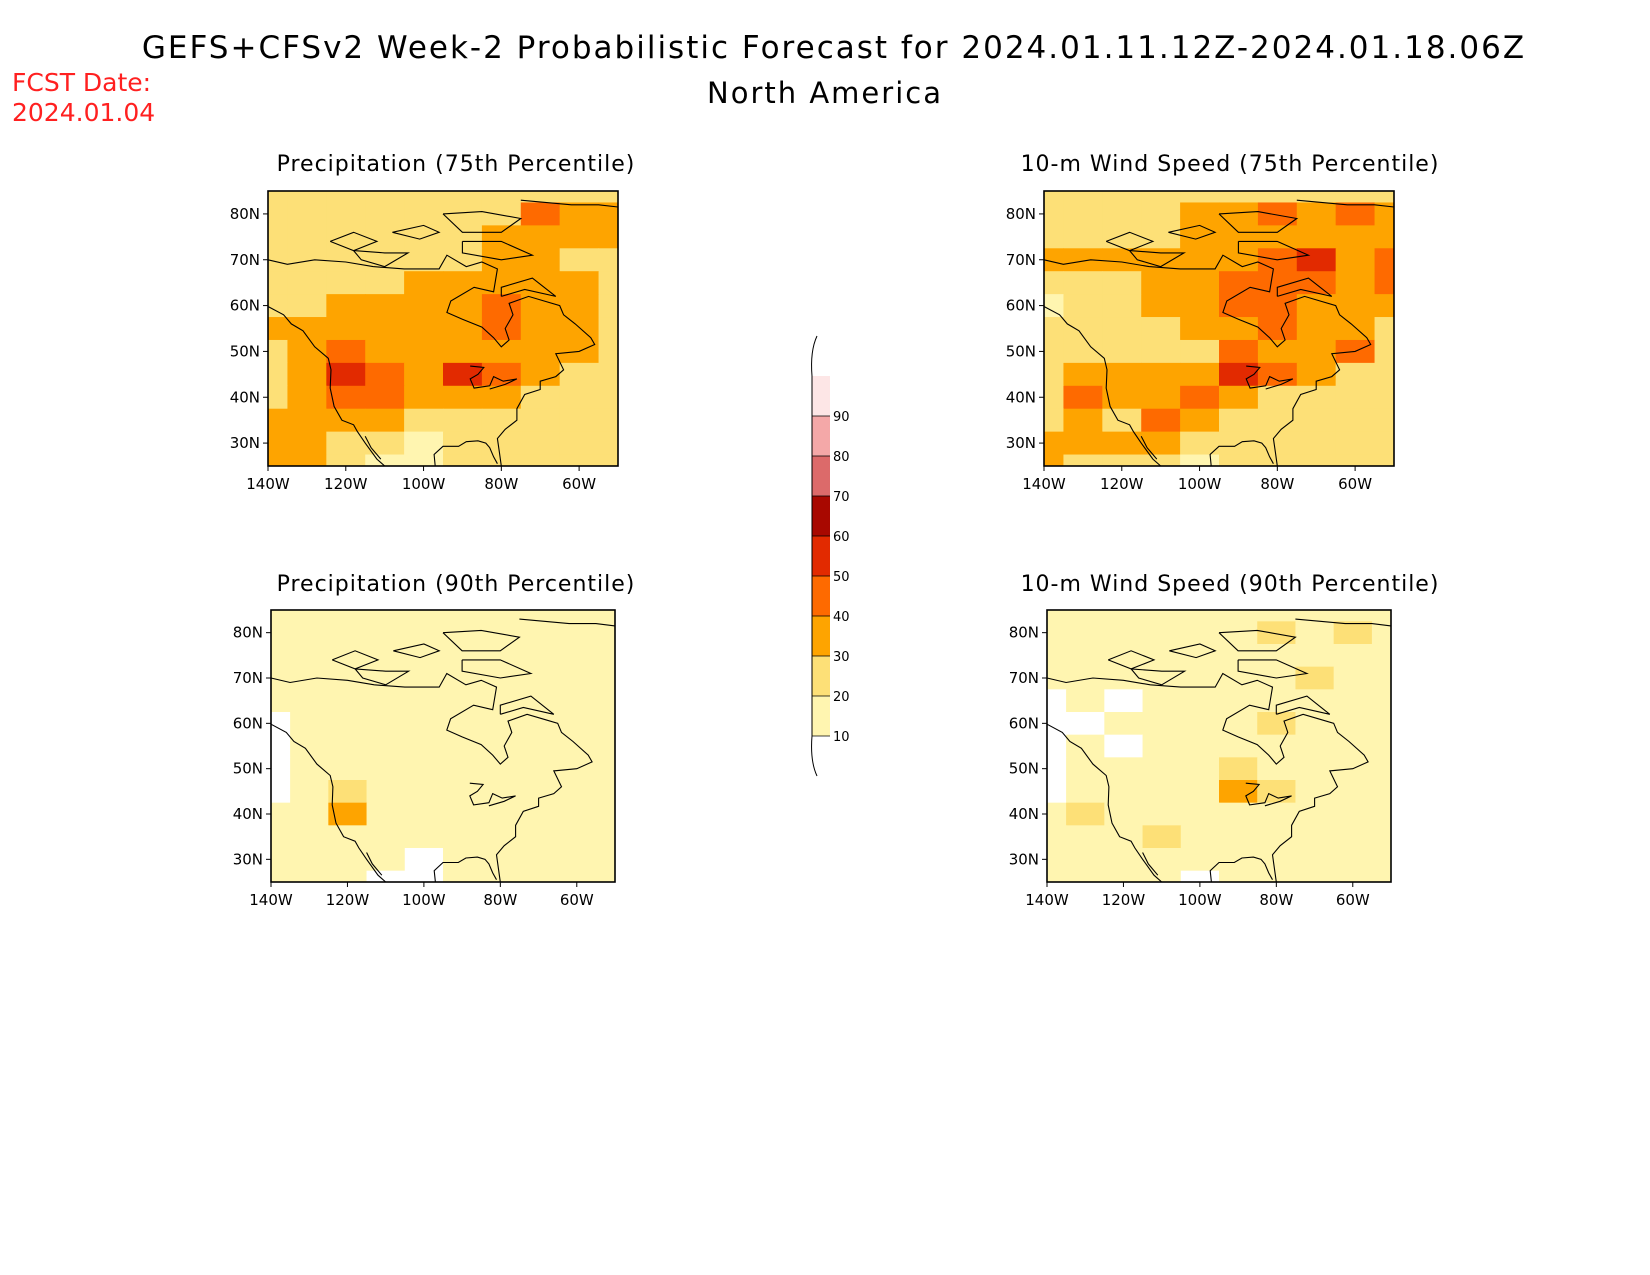 Image resolution: width=1650 pixels, height=1275 pixels. What do you see at coordinates (271, 900) in the screenshot?
I see `lon-tick-label: 140W` at bounding box center [271, 900].